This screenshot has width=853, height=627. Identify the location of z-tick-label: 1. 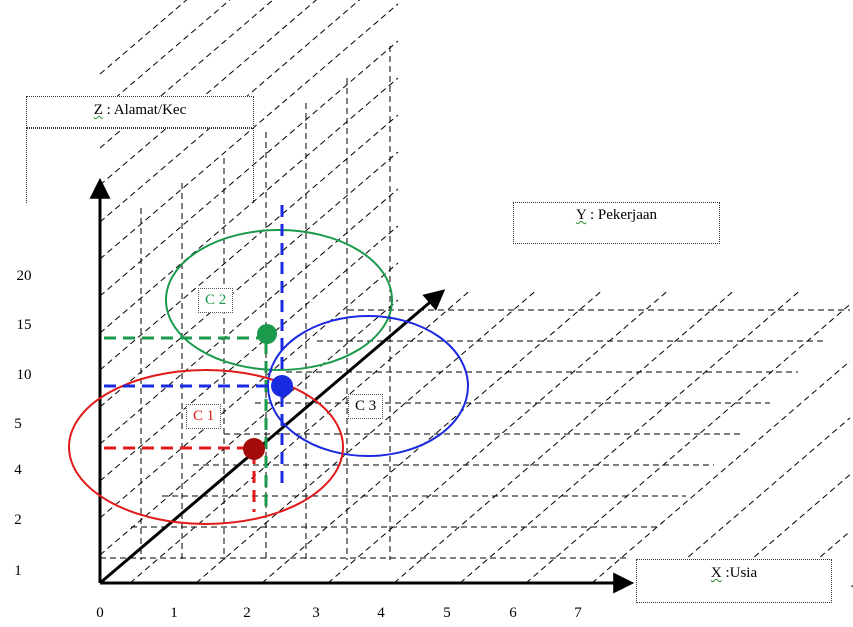
(18, 571).